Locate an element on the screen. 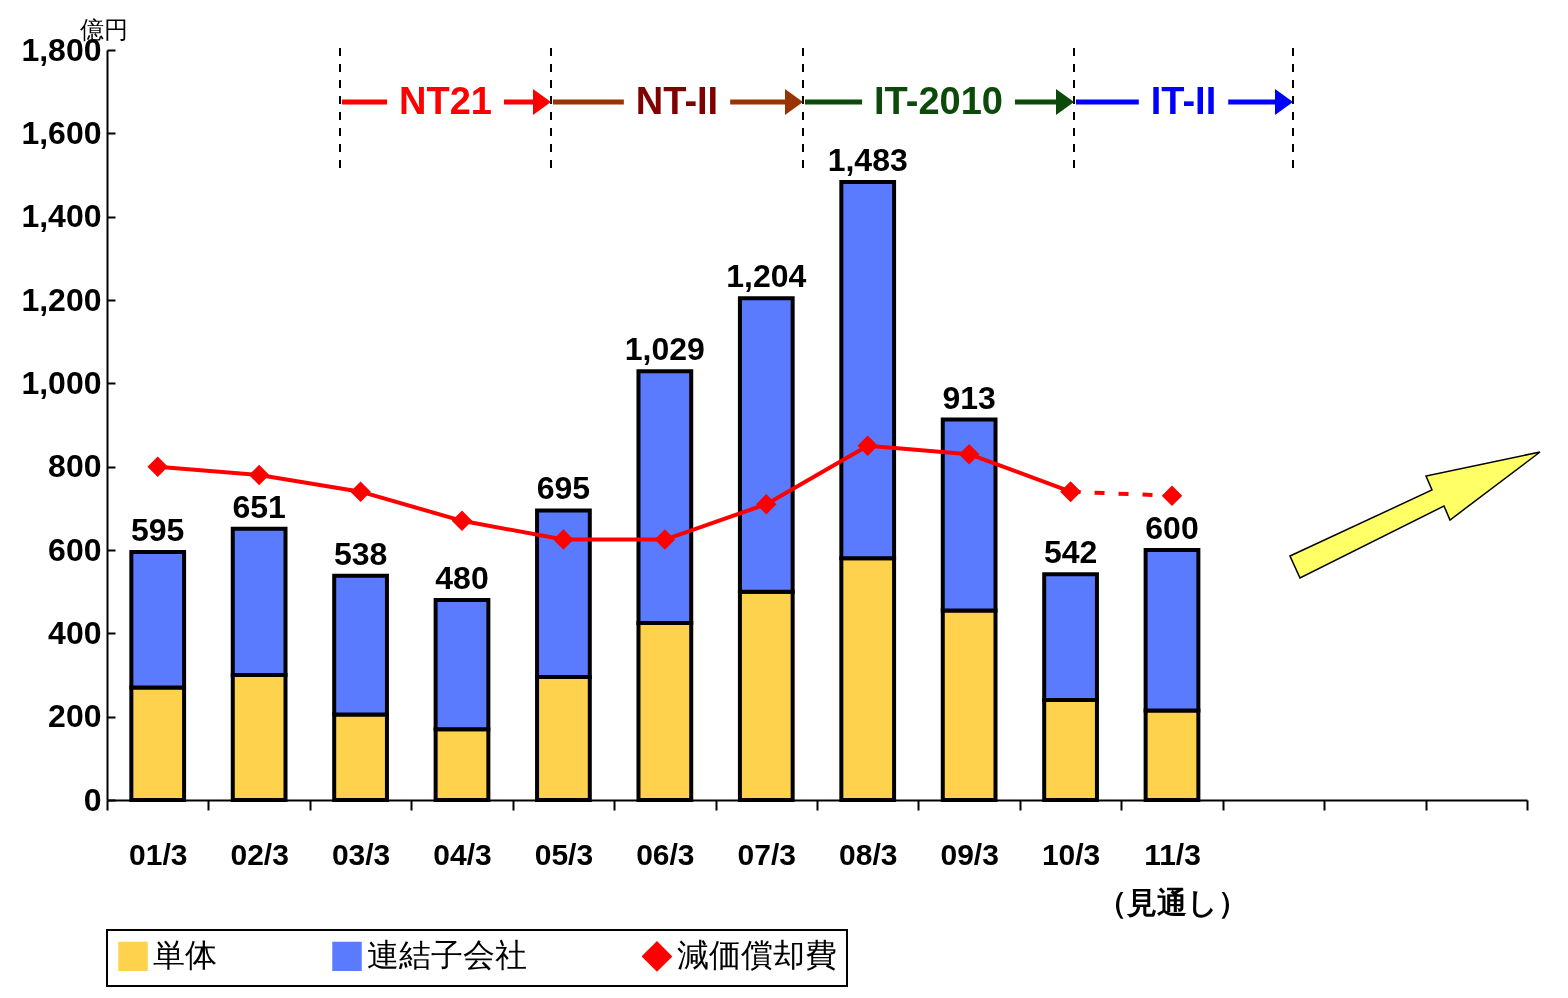 The image size is (1568, 998). y-tick-label: 1,600 is located at coordinates (61, 132).